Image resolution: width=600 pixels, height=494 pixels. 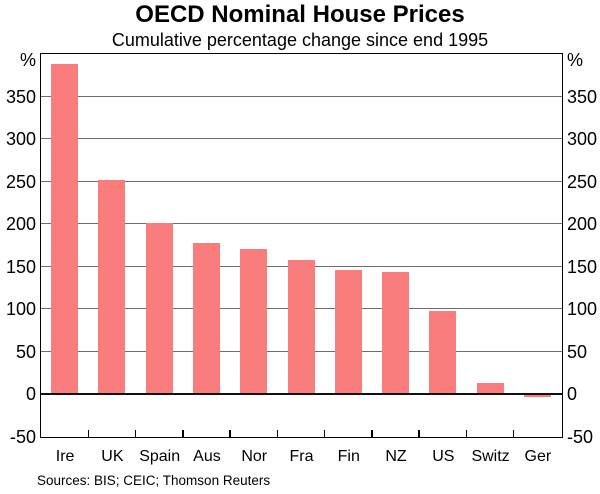 I want to click on zero-baseline, so click(x=301, y=393).